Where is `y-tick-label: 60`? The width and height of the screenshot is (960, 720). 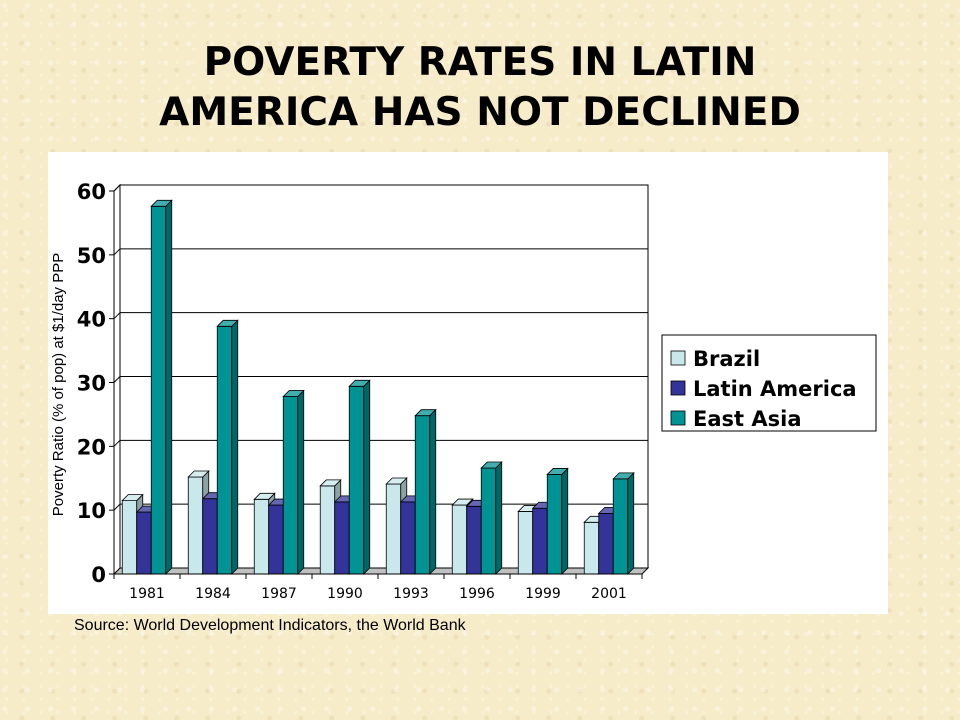 y-tick-label: 60 is located at coordinates (91, 192).